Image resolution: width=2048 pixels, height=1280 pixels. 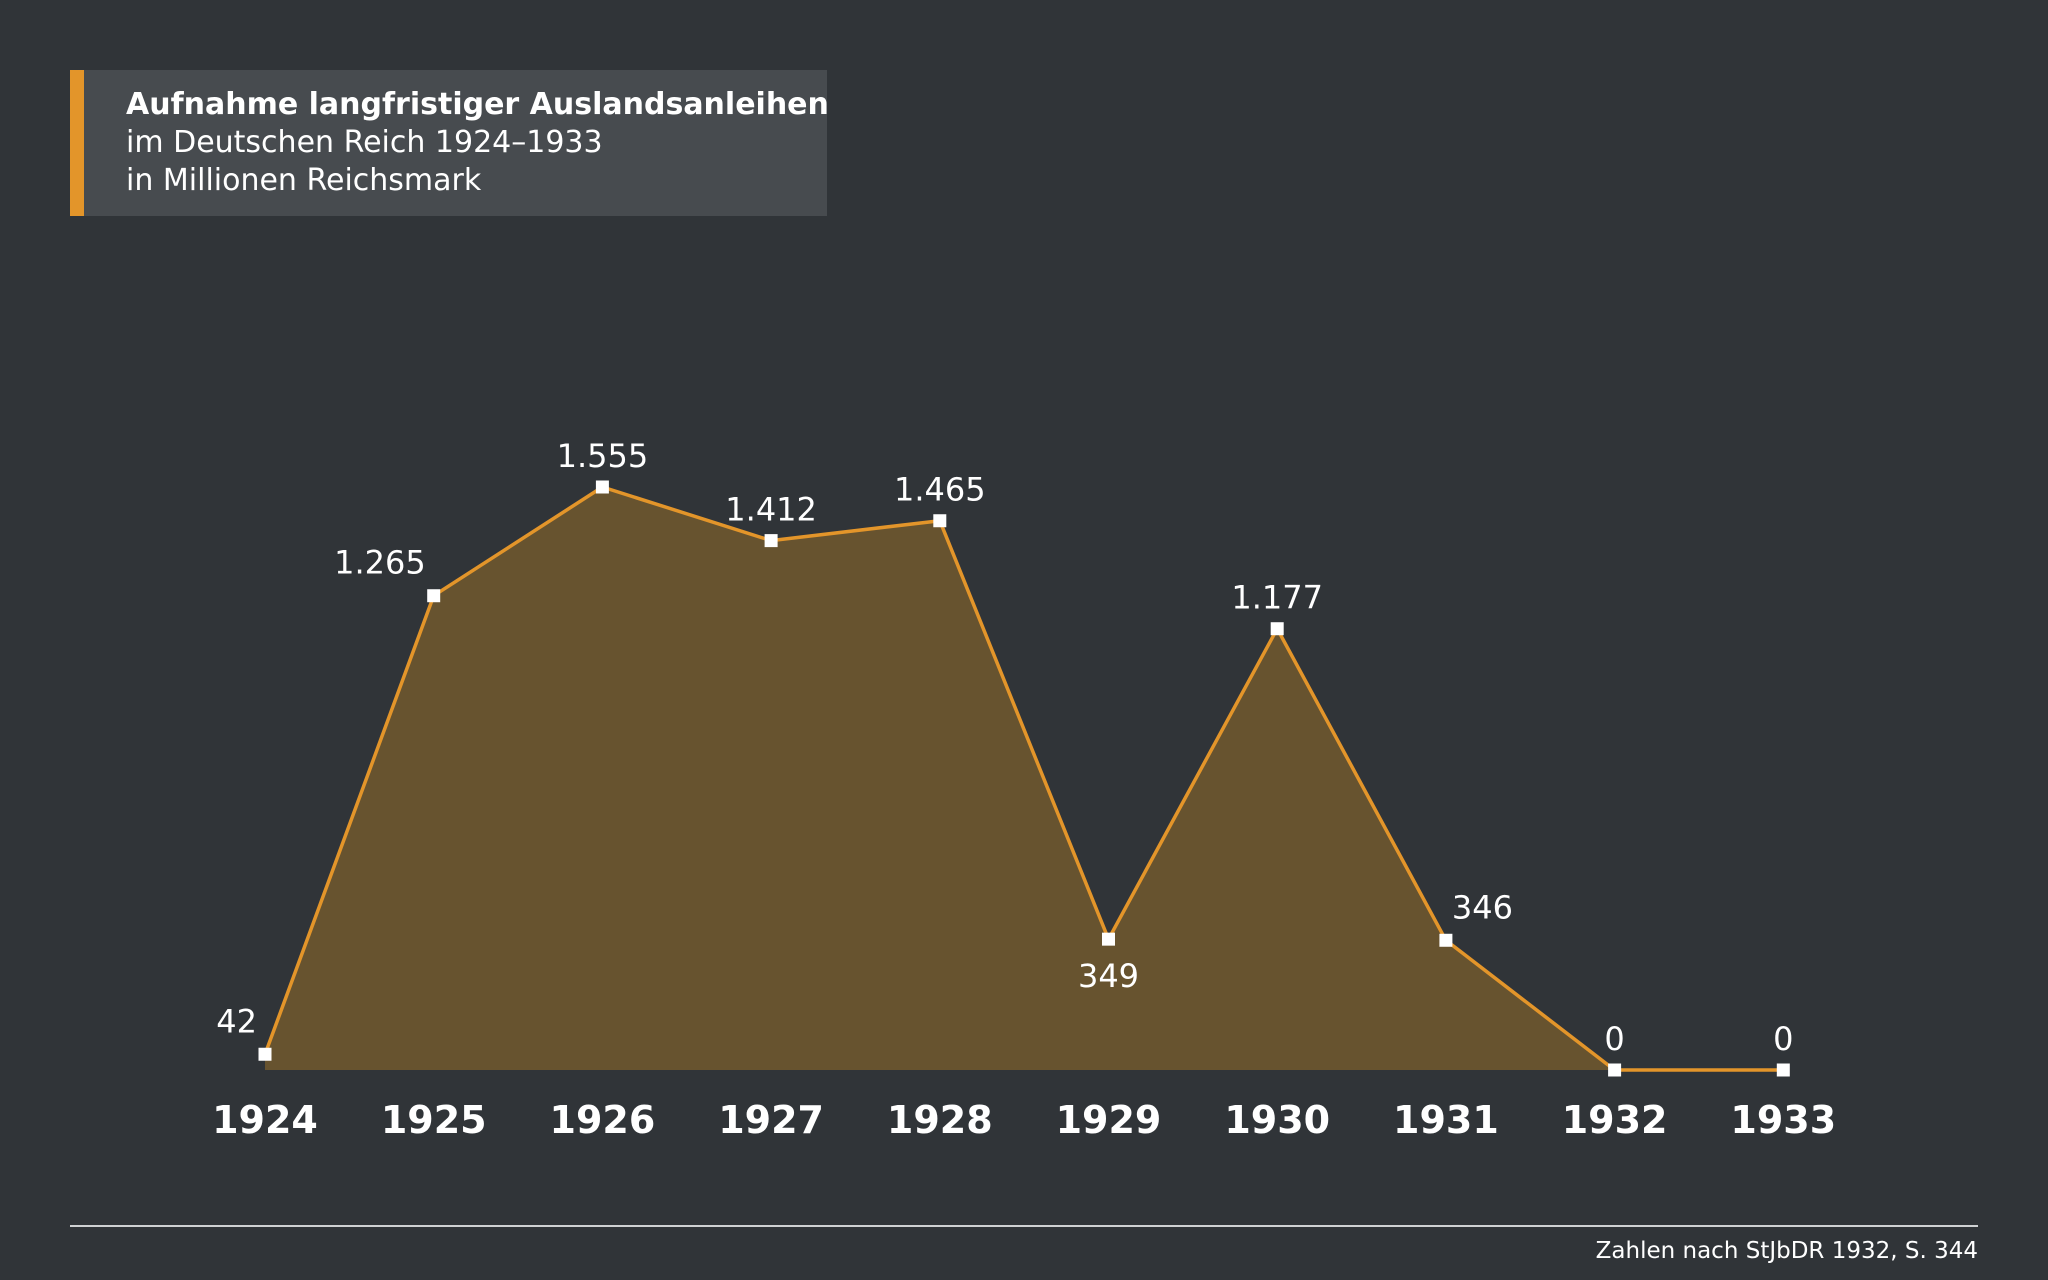 What do you see at coordinates (77, 143) in the screenshot?
I see `title-accent-bar` at bounding box center [77, 143].